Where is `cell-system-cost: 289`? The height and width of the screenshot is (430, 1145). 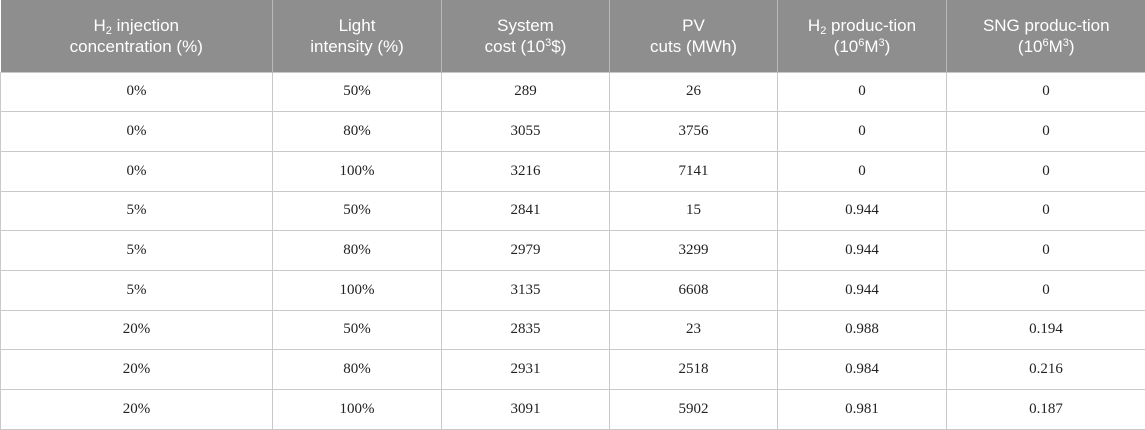 cell-system-cost: 289 is located at coordinates (525, 92).